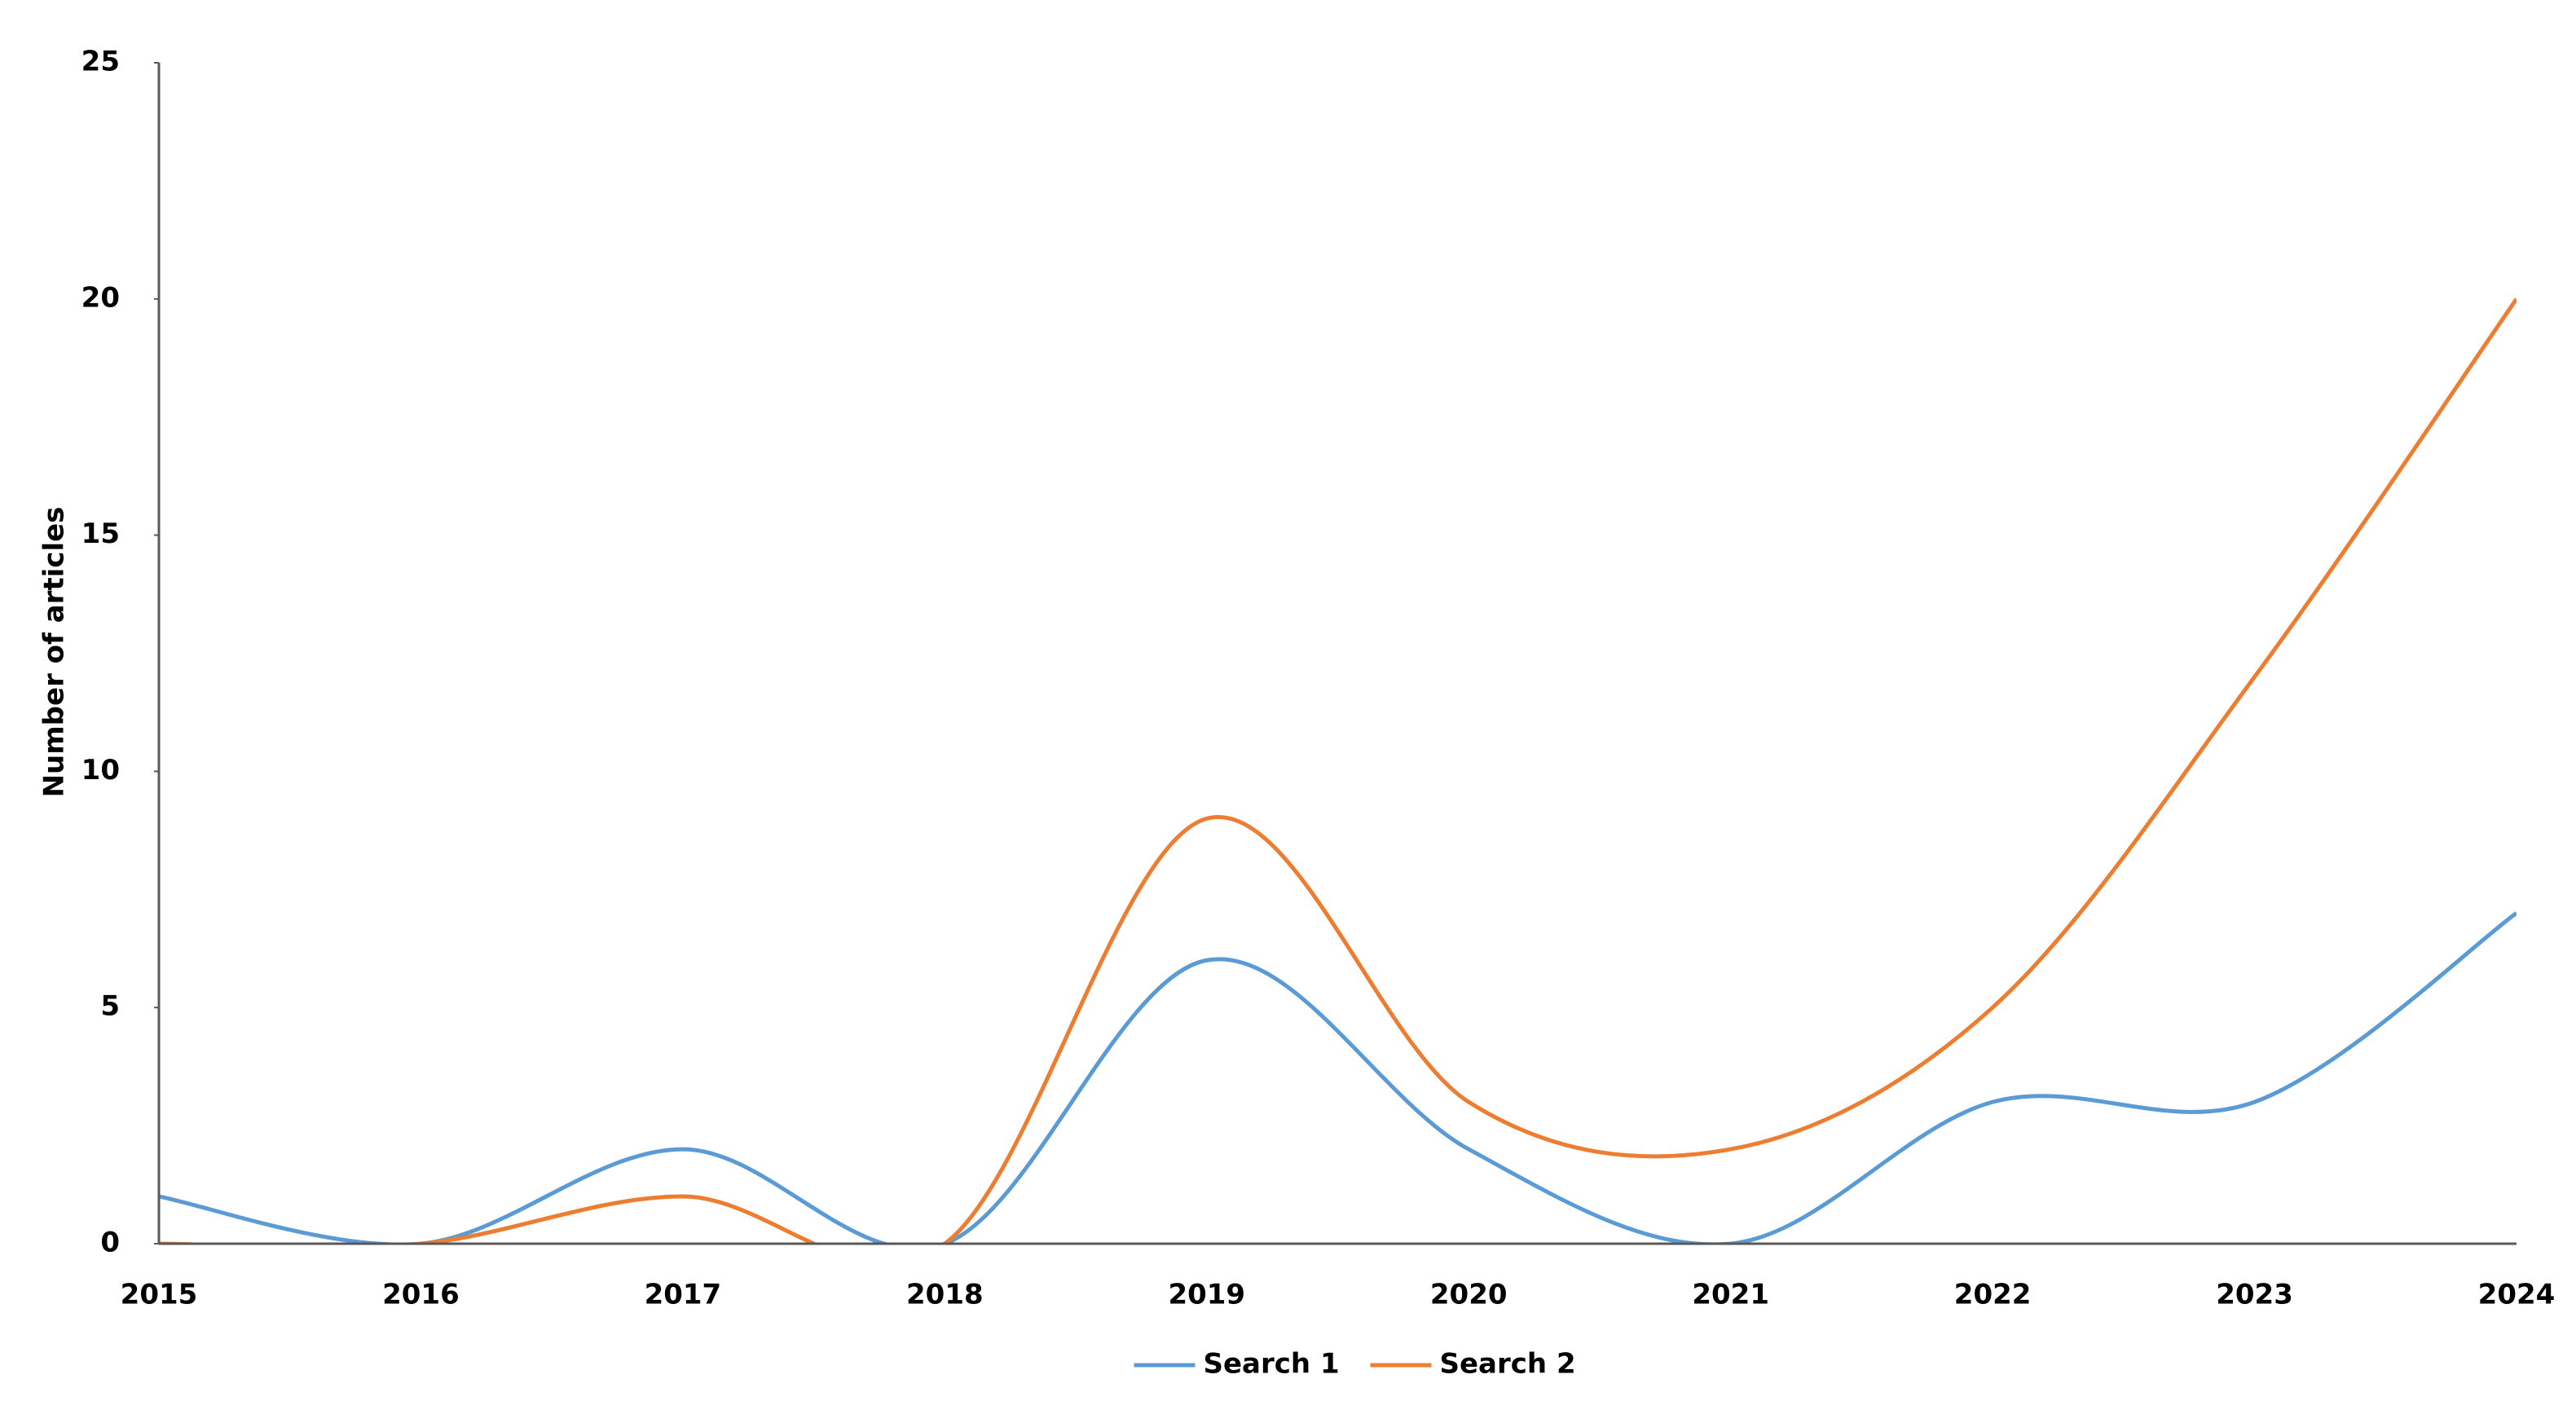  I want to click on y-tick-label: 25, so click(101, 62).